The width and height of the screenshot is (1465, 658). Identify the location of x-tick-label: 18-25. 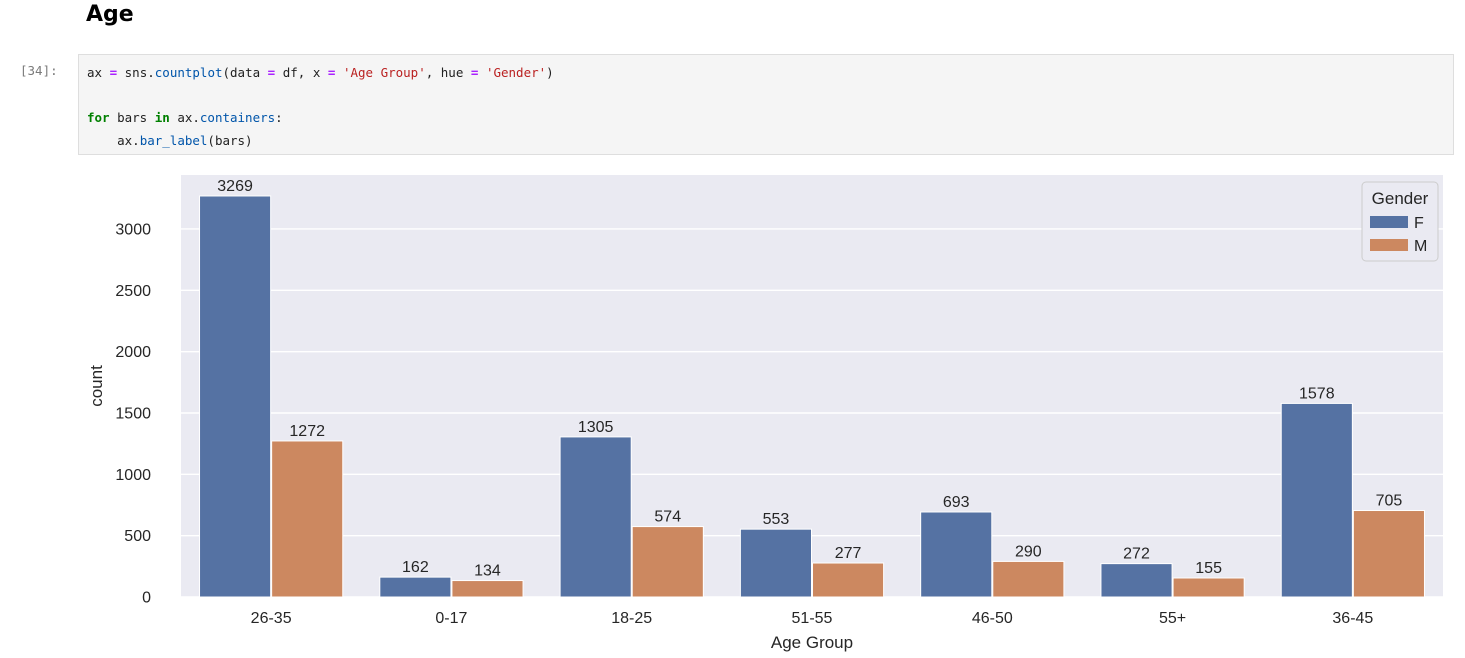
(631, 618).